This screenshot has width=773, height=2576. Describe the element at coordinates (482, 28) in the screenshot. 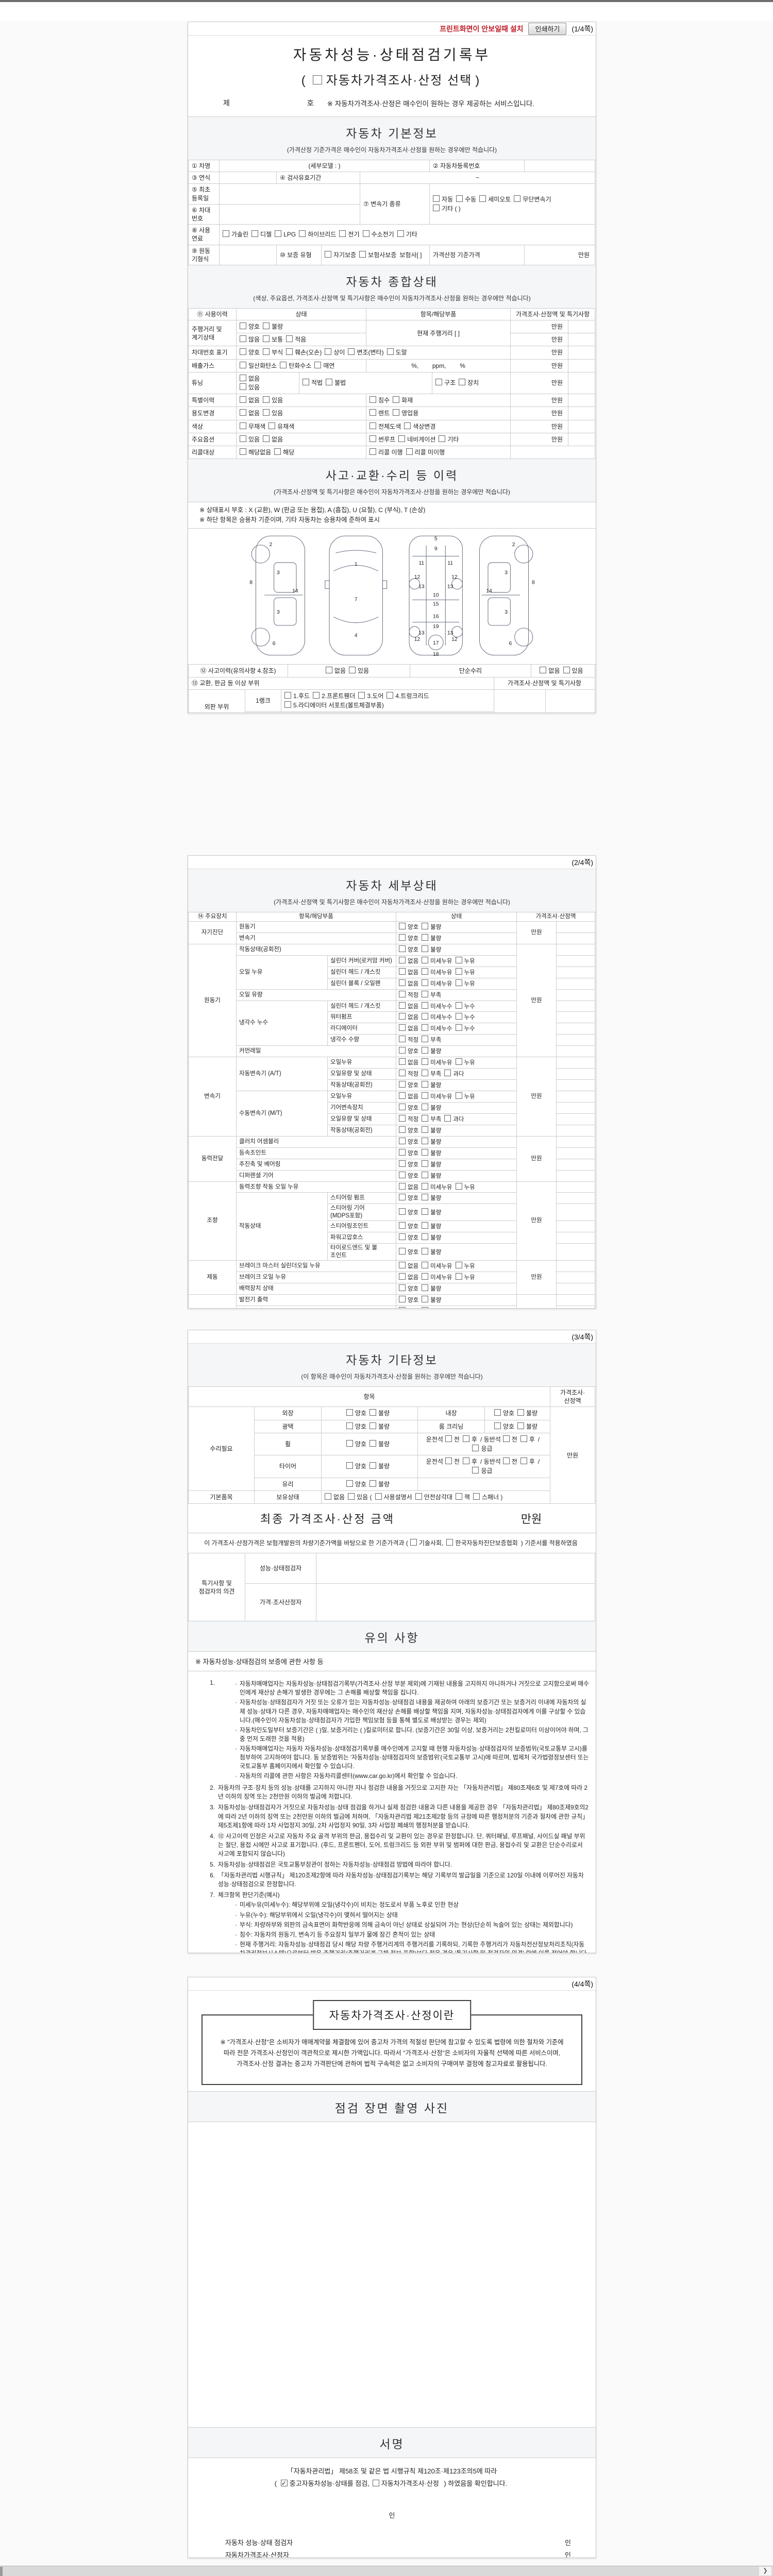

I see `print-install-link: 프린트화면이 안보일때 설치` at that location.